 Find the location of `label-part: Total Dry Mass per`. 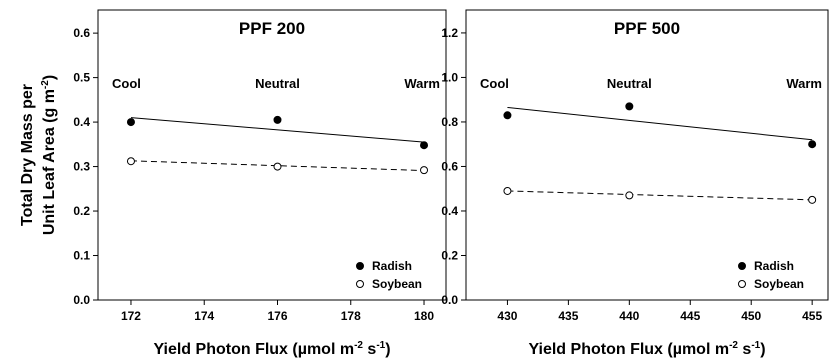

label-part: Total Dry Mass per is located at coordinates (27, 155).